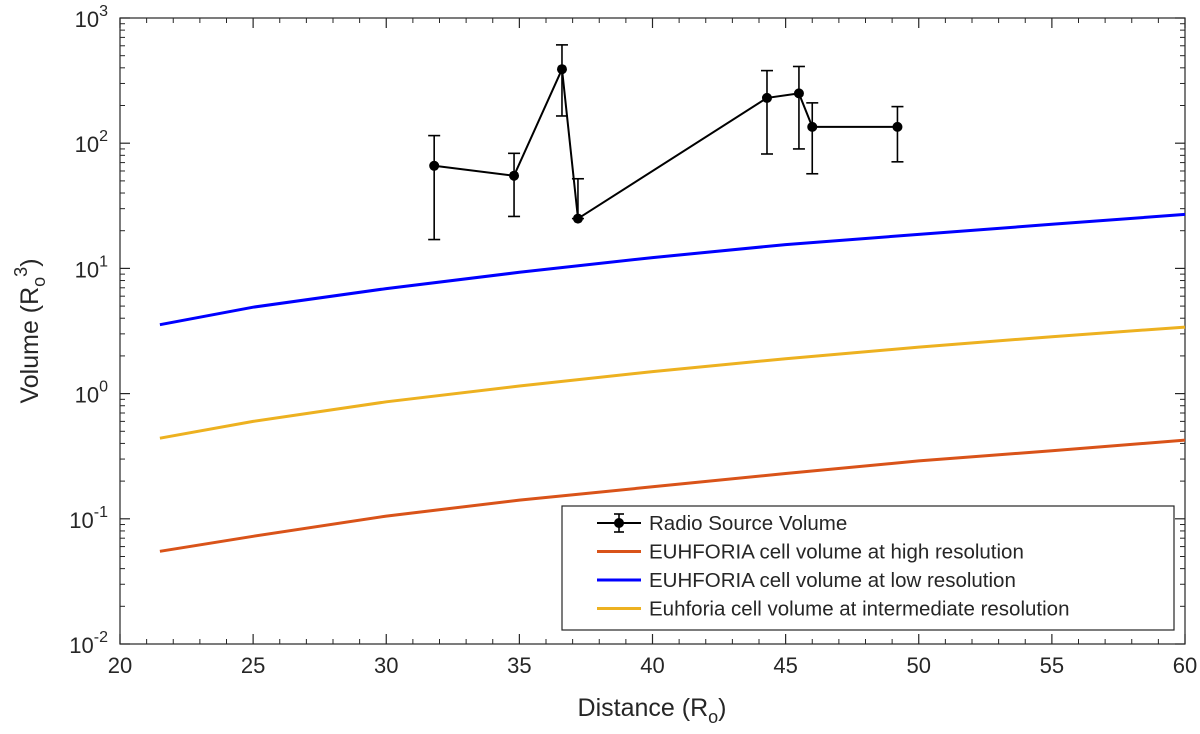 This screenshot has height=734, width=1200. Describe the element at coordinates (785, 665) in the screenshot. I see `x-tick-label: 45` at that location.